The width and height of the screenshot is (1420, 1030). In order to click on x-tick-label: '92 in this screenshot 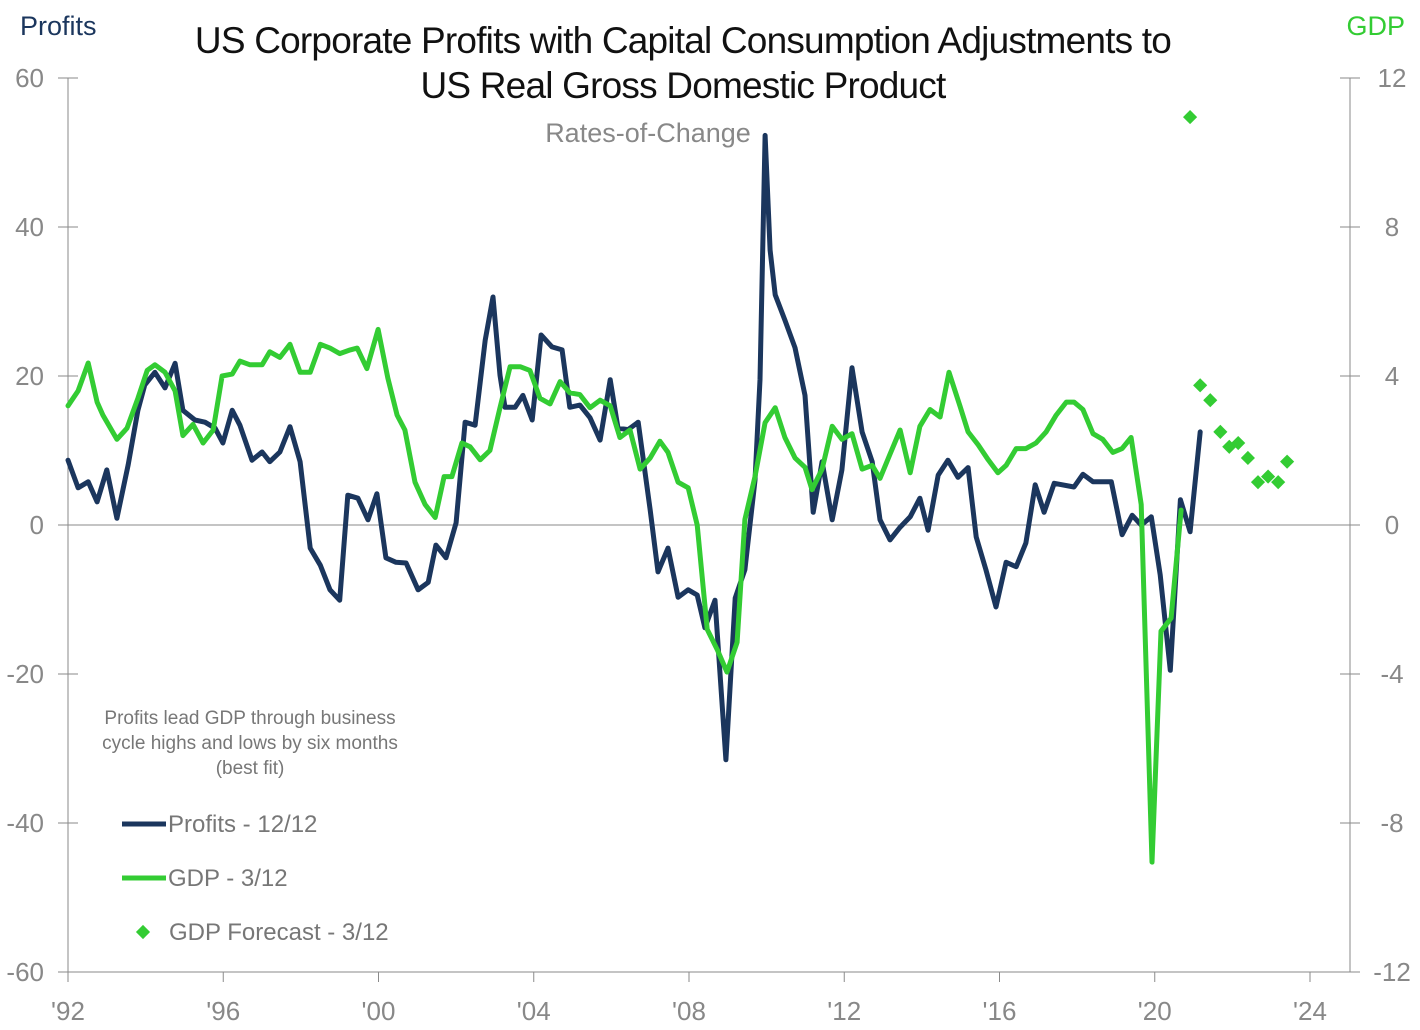, I will do `click(68, 1011)`.